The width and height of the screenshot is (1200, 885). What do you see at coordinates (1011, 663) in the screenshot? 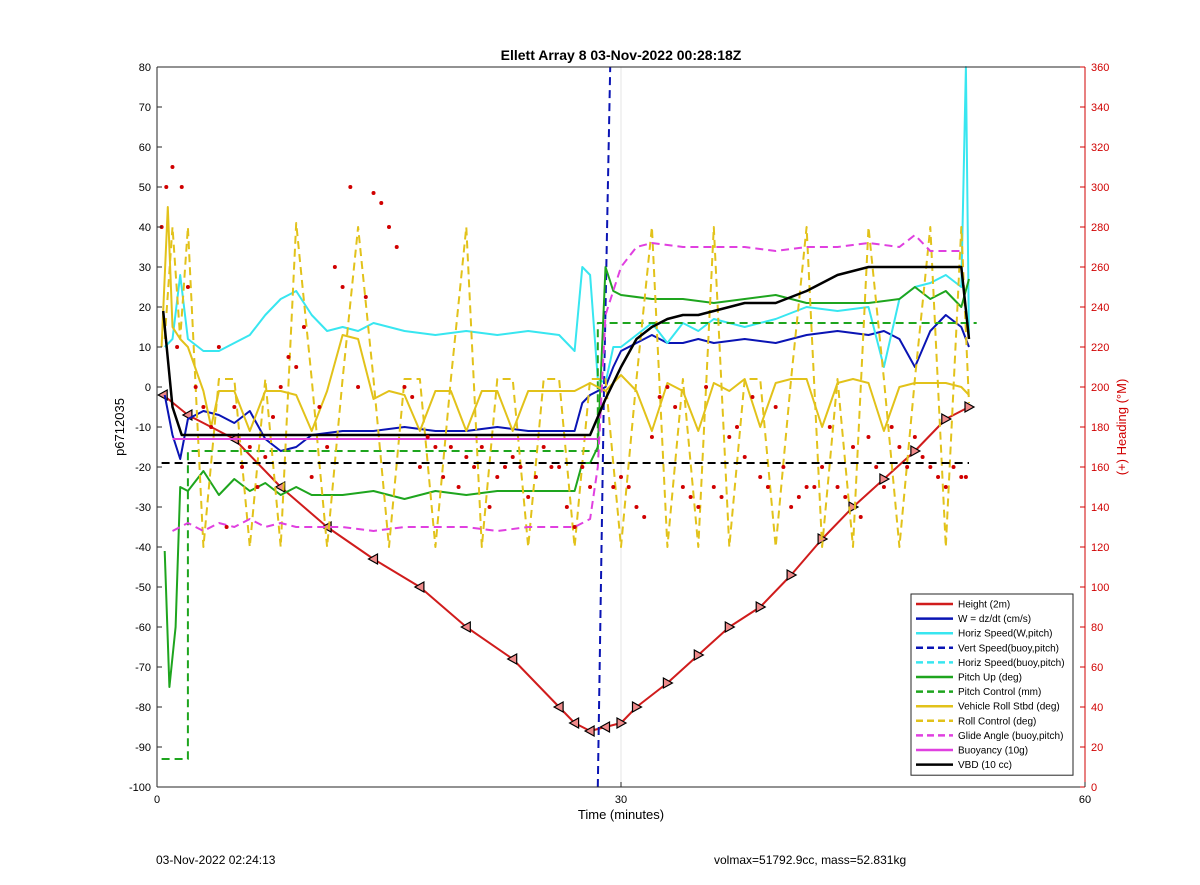
I see `legend-label-horiz_buoy: Horiz Speed(buoy,pitch)` at bounding box center [1011, 663].